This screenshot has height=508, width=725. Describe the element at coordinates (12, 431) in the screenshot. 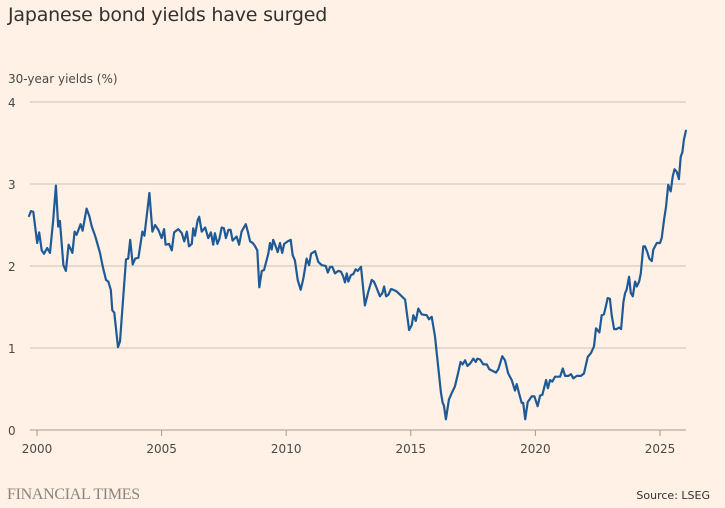

I see `y-tick-label: 0` at that location.